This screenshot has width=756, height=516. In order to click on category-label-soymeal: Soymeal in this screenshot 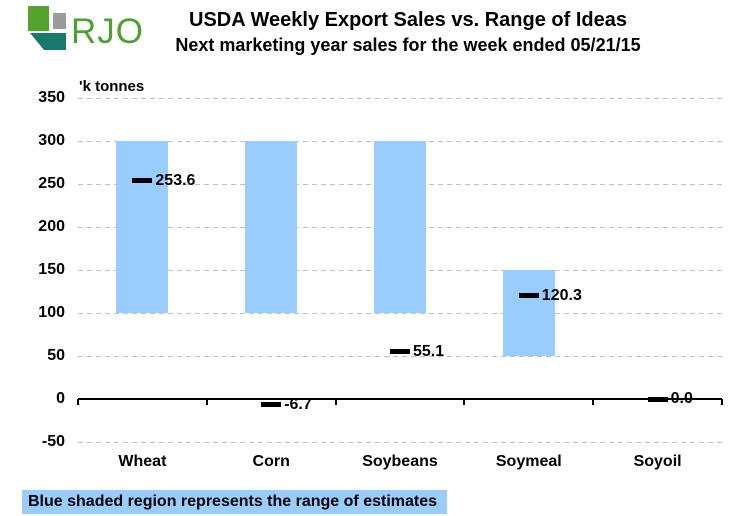, I will do `click(528, 461)`.